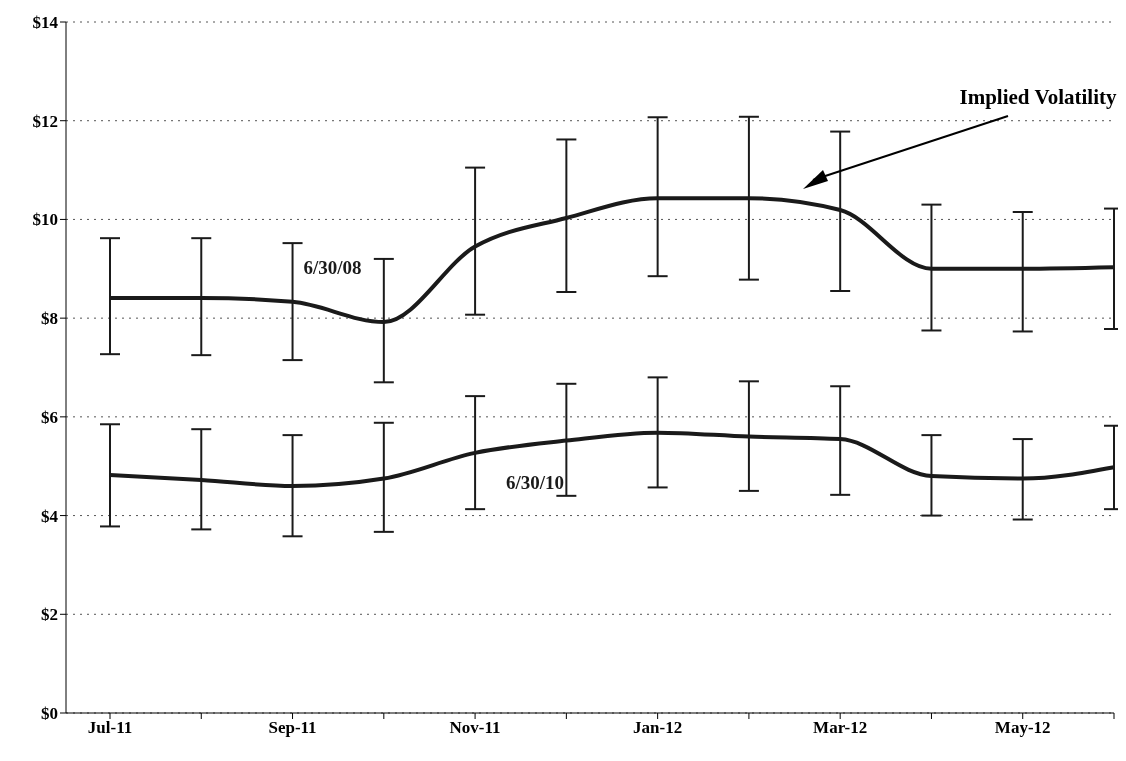 The height and width of the screenshot is (761, 1126). I want to click on y-tick-label: $4, so click(50, 516).